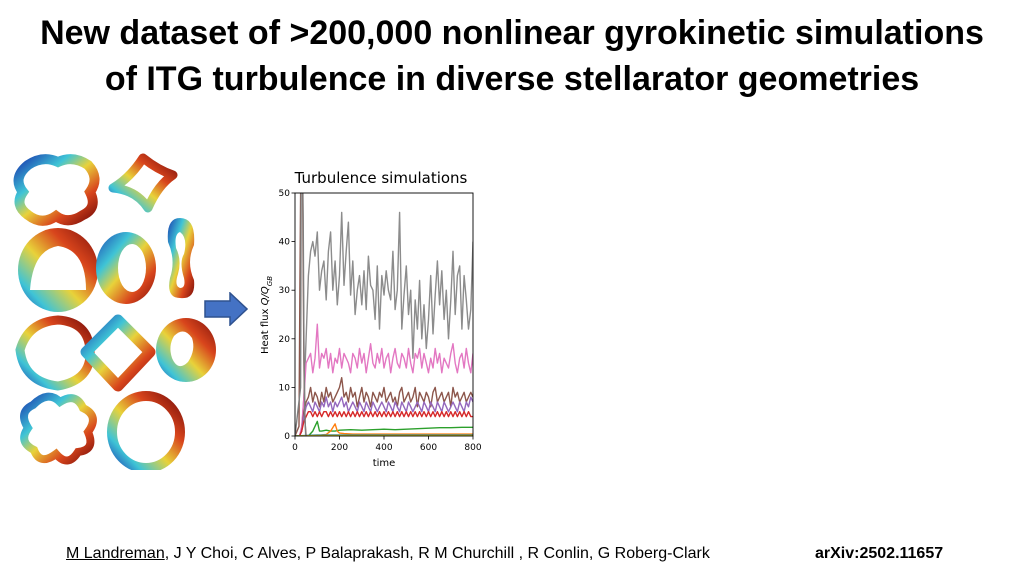 The height and width of the screenshot is (576, 1024). Describe the element at coordinates (381, 178) in the screenshot. I see `chart-title: Turbulence simulations` at that location.